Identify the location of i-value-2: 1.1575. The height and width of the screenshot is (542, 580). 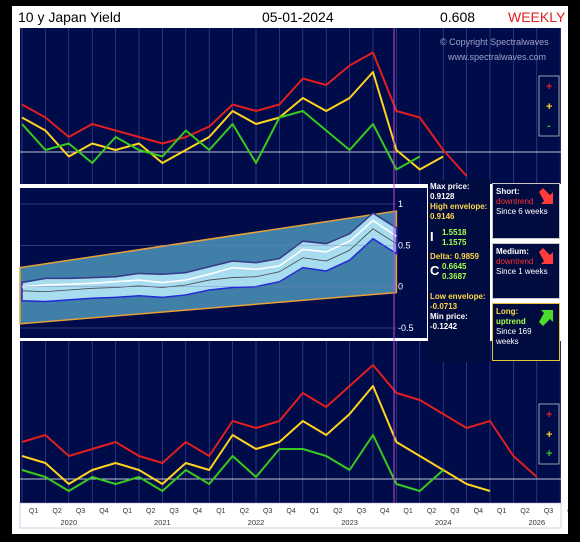
(454, 242).